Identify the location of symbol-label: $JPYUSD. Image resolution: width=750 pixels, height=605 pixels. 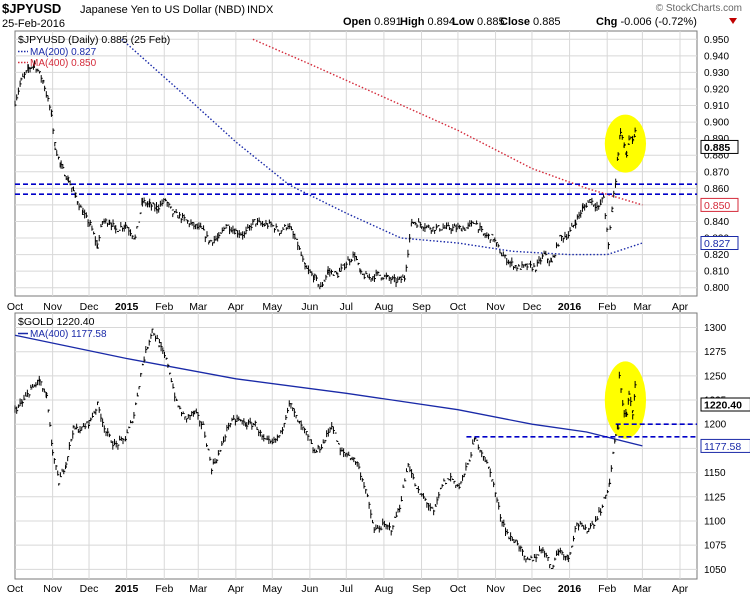
(31, 8).